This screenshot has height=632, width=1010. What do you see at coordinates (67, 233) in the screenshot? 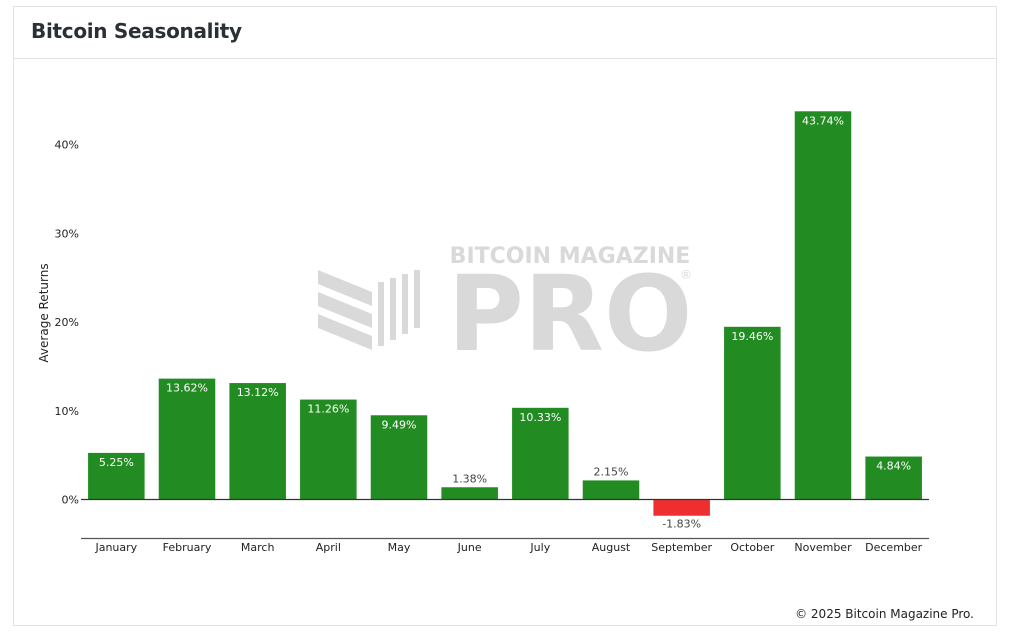
I see `y-tick-label: 30%` at bounding box center [67, 233].